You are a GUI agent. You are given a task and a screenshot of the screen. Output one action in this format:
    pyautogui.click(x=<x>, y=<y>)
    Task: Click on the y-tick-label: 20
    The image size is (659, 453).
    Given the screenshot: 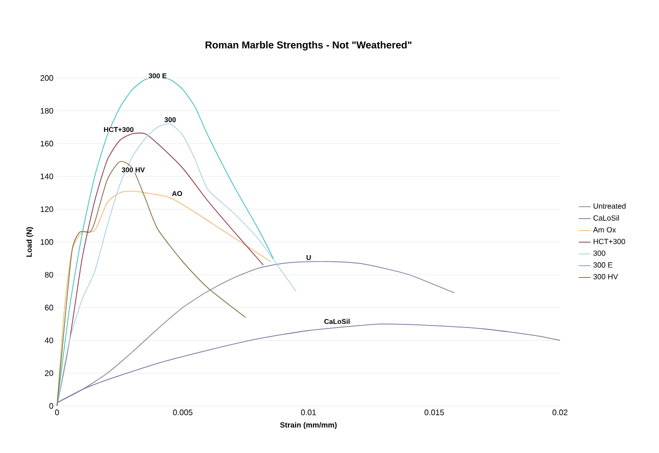 What is the action you would take?
    pyautogui.click(x=49, y=373)
    